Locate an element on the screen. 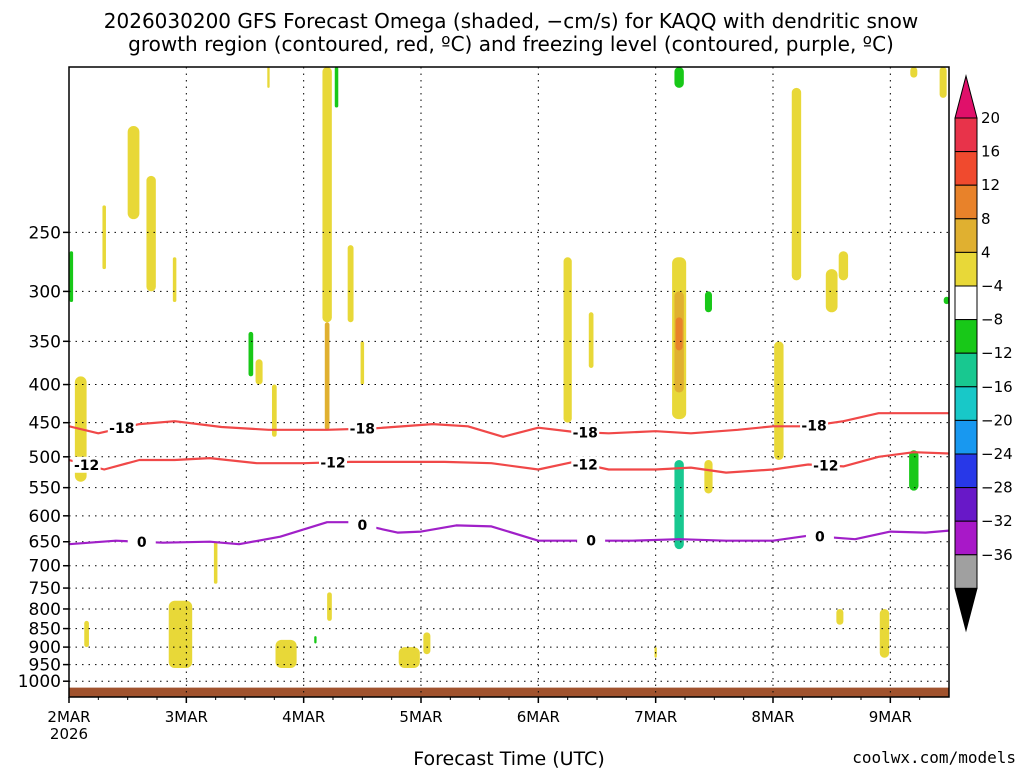  y-tick-label: 400 is located at coordinates (45, 386).